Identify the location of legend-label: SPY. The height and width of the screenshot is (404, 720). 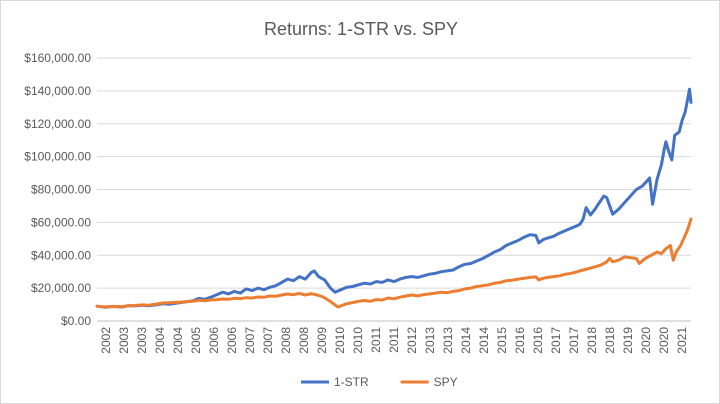
(446, 382).